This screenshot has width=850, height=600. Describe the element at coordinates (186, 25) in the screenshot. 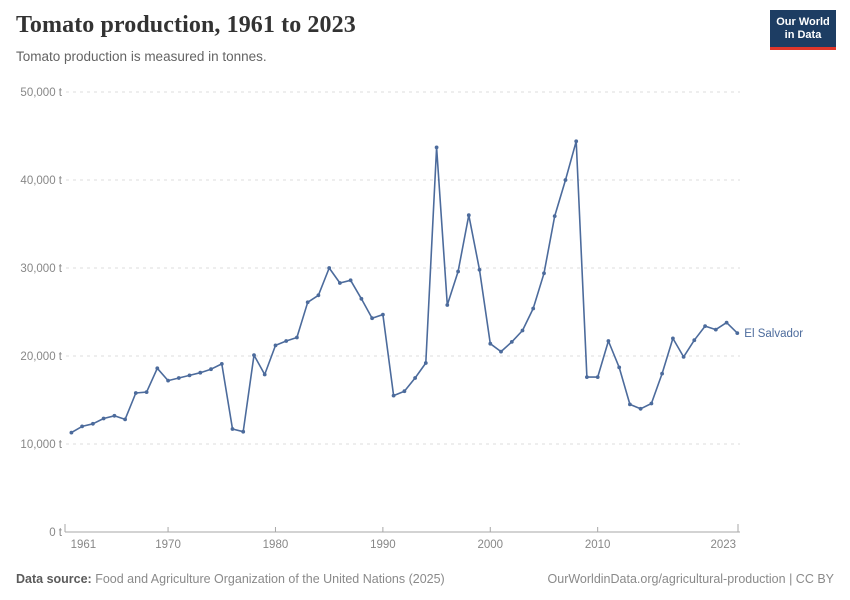

I see `page-title: Tomato production, 1961 to 2023` at that location.